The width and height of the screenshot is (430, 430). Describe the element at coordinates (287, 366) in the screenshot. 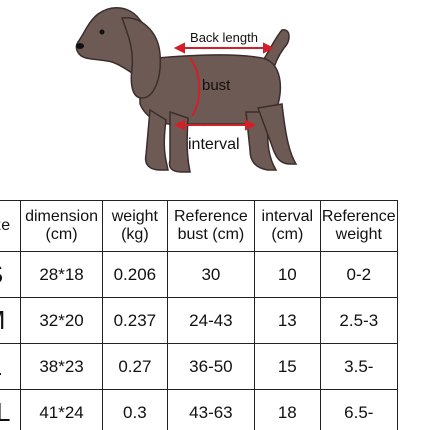

I see `table-cell: 15` at that location.